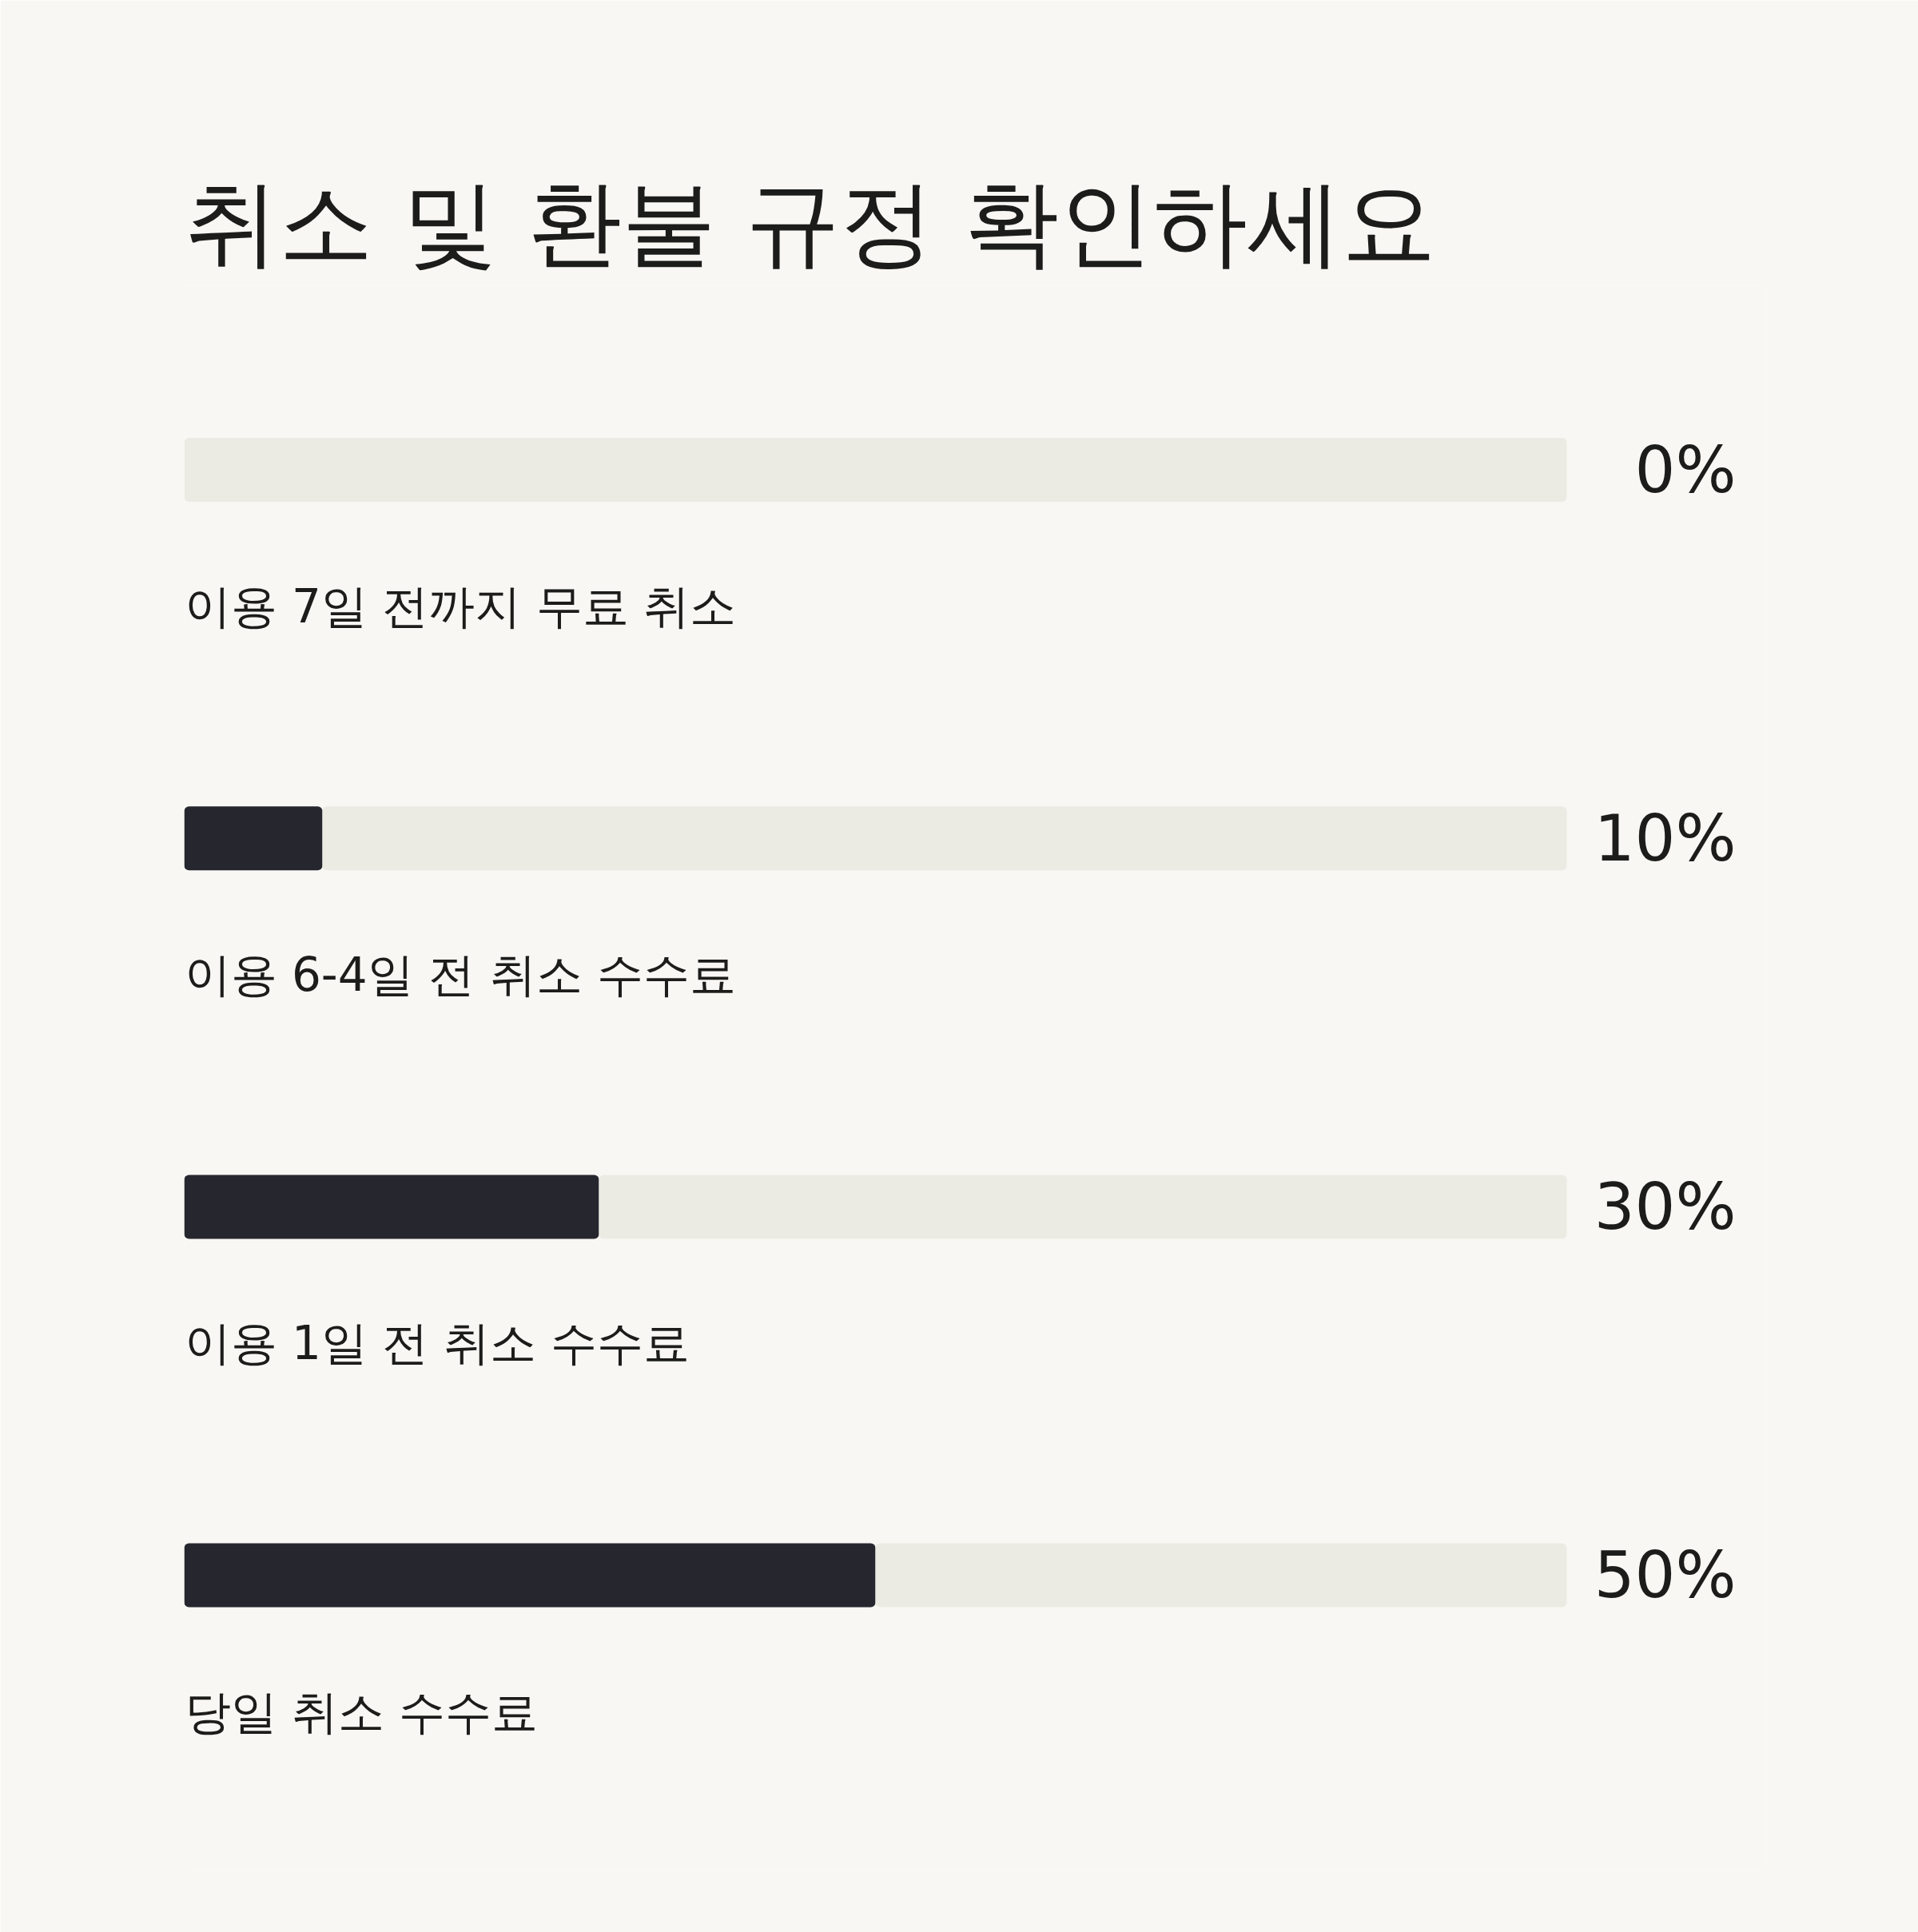  What do you see at coordinates (1666, 1206) in the screenshot?
I see `data-label: 30%` at bounding box center [1666, 1206].